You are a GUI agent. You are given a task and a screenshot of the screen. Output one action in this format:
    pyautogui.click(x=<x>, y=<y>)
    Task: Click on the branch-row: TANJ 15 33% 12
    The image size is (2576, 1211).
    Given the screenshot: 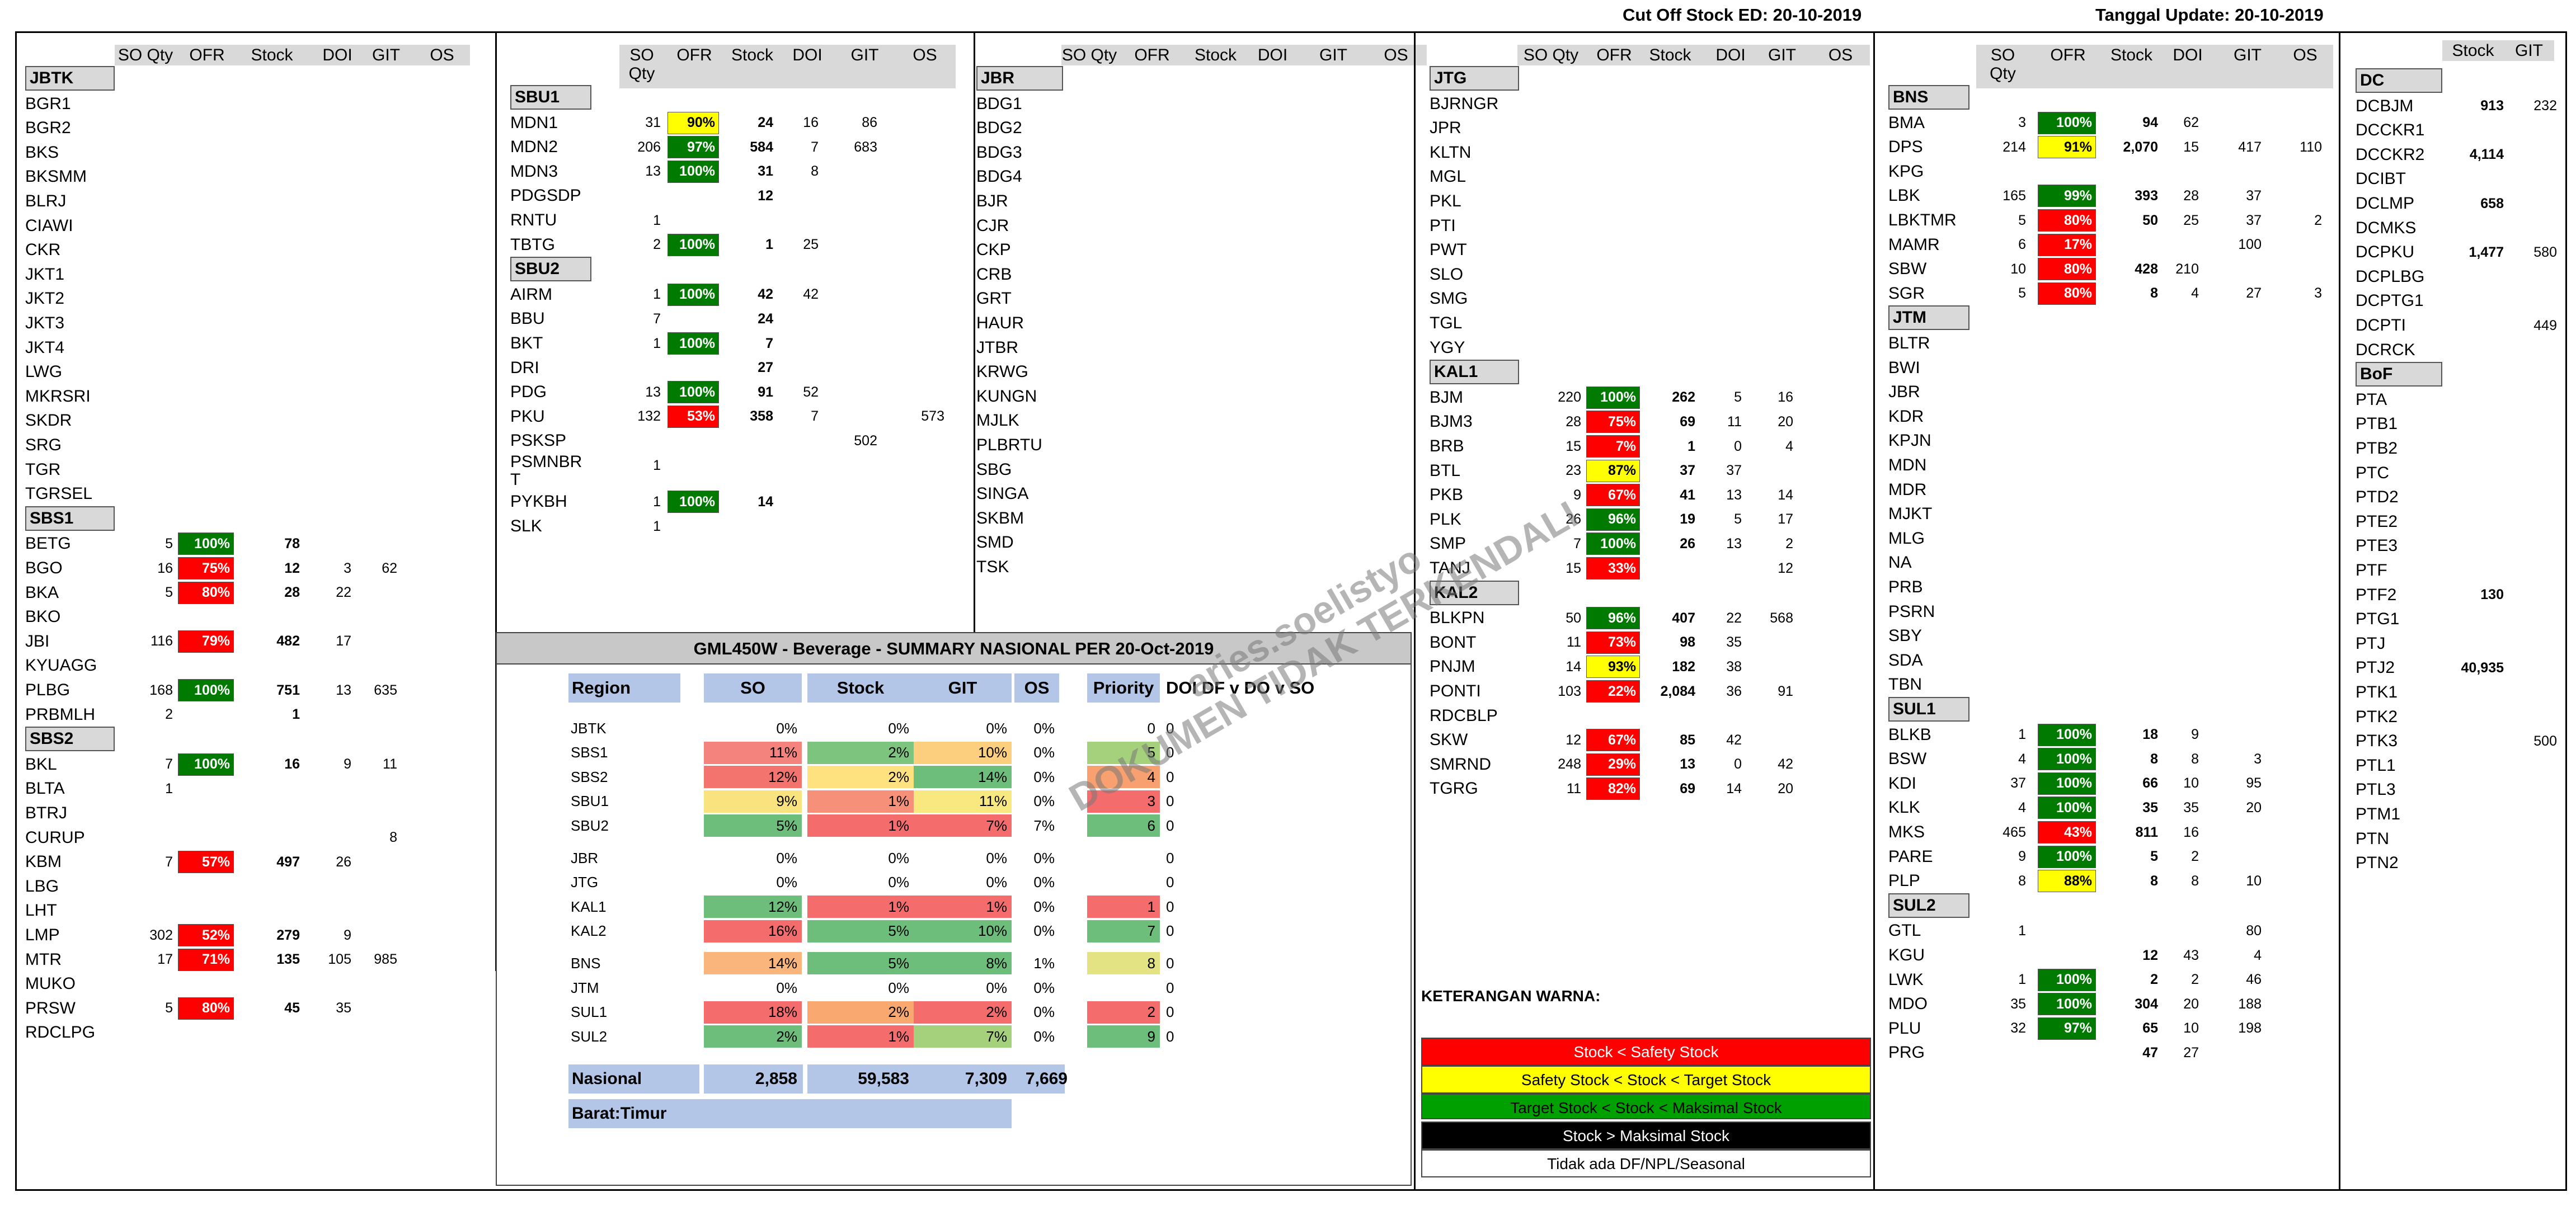 What is the action you would take?
    pyautogui.click(x=1650, y=568)
    